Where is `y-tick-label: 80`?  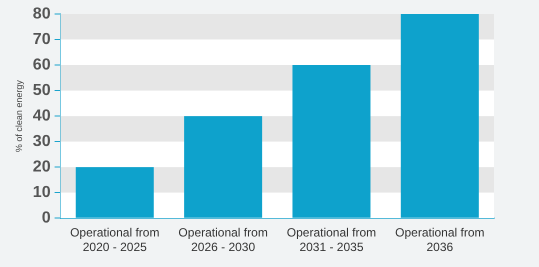
y-tick-label: 80 is located at coordinates (41, 13).